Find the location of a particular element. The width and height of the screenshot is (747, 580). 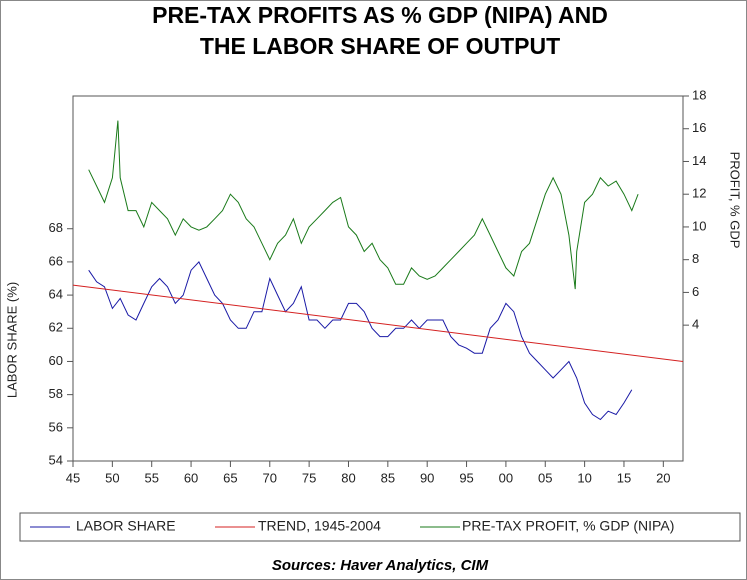

series-line is located at coordinates (378, 323).